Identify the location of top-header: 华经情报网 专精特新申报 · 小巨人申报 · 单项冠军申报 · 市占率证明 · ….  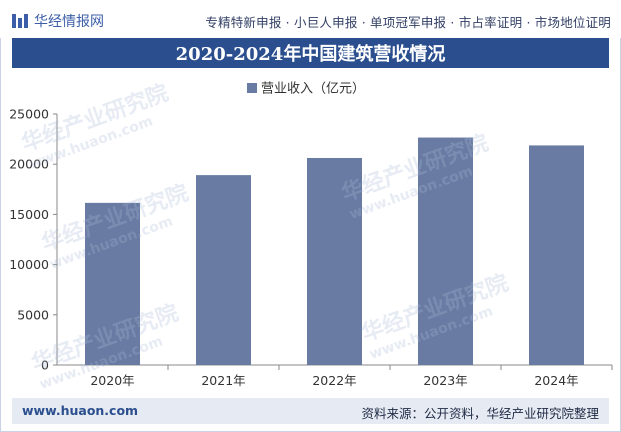
(310, 19).